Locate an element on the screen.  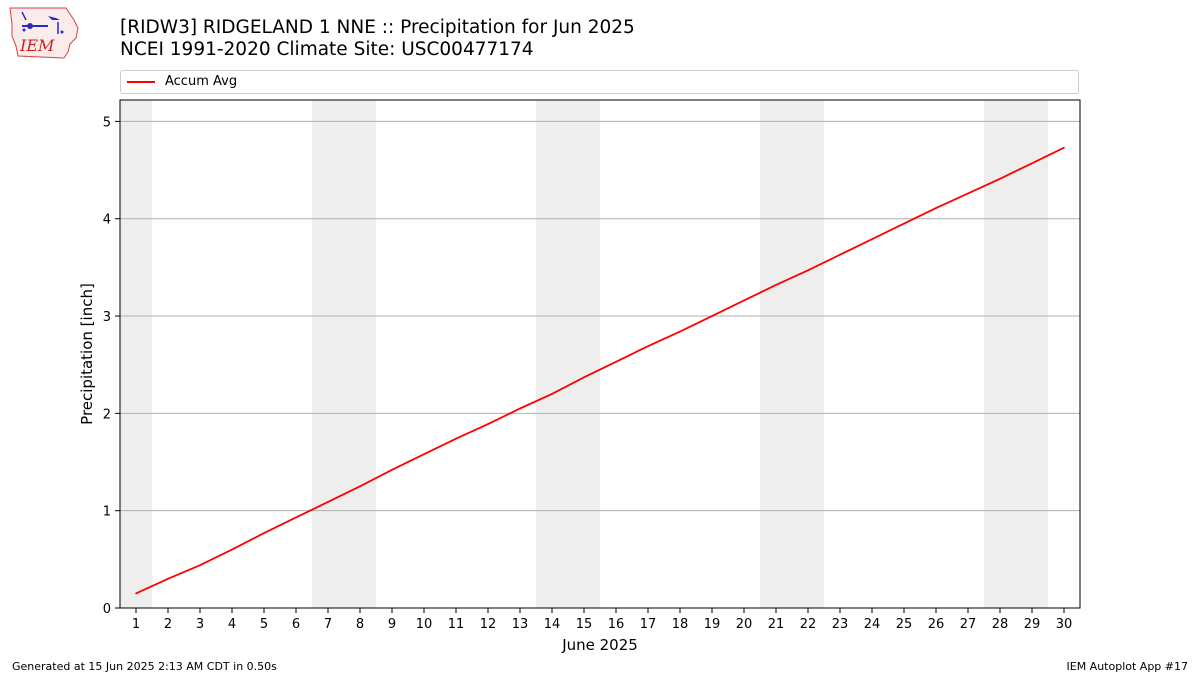
x-axis-label: June 2025 is located at coordinates (599, 645).